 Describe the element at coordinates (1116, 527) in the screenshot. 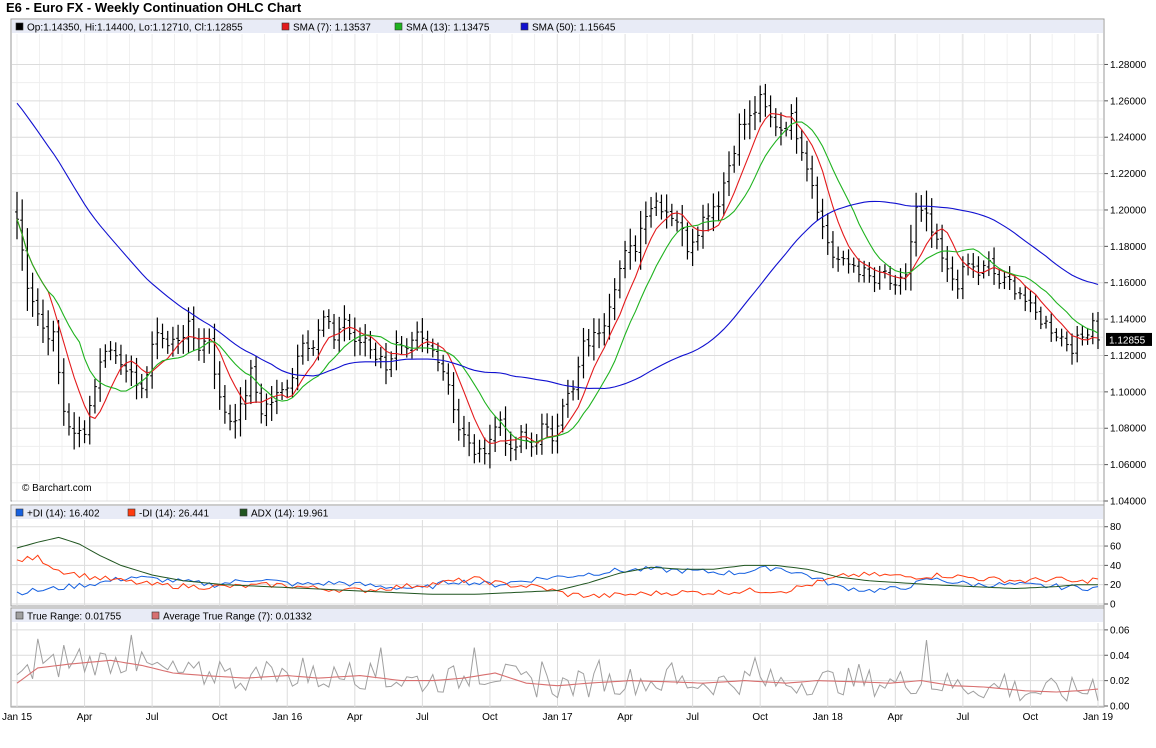

I see `y-tick-label-dmi: 80` at that location.